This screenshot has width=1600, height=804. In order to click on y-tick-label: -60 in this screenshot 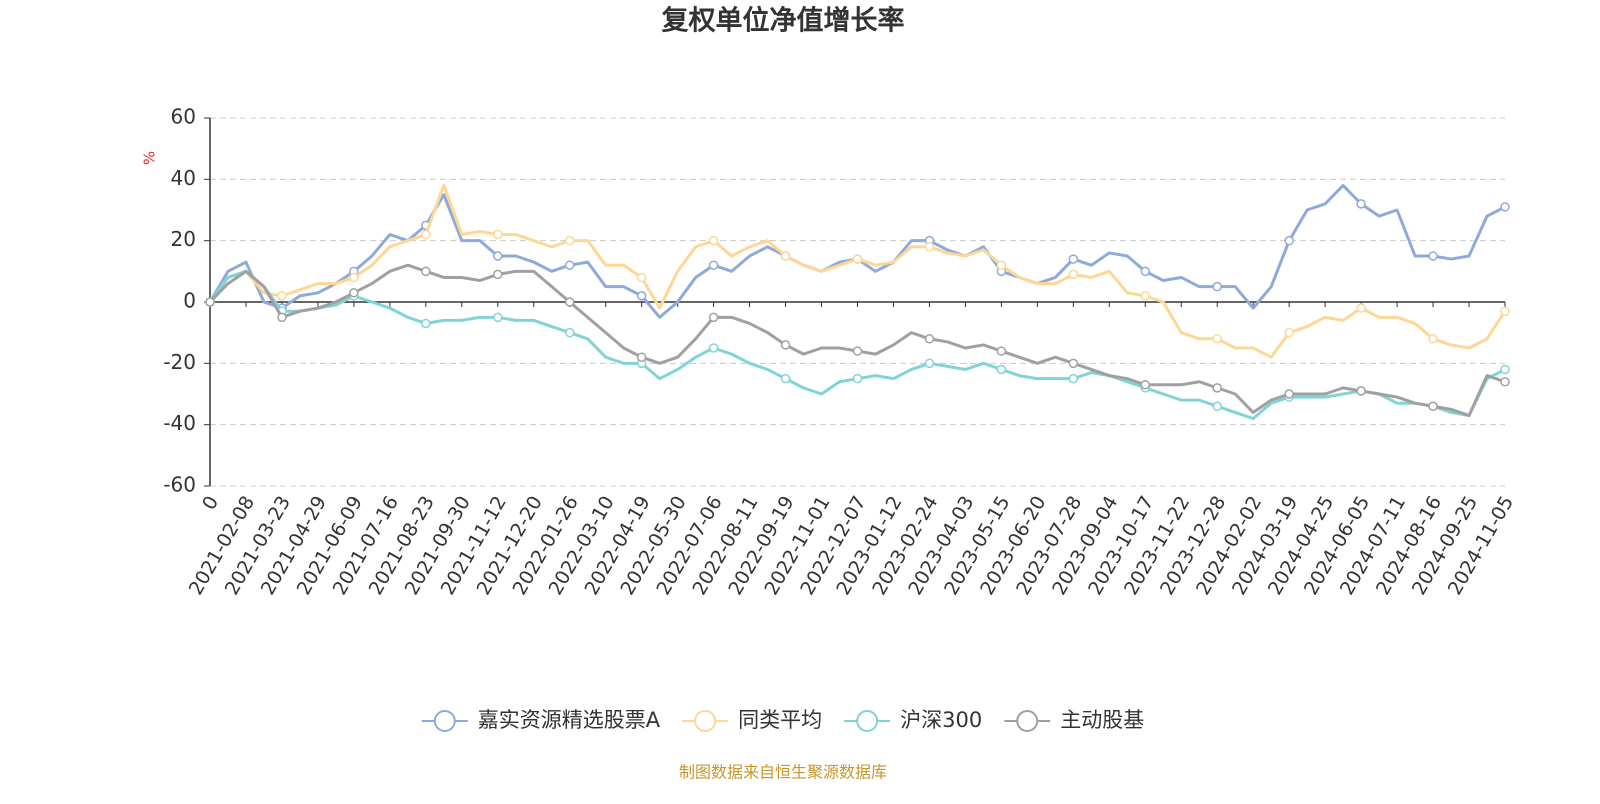, I will do `click(179, 485)`.